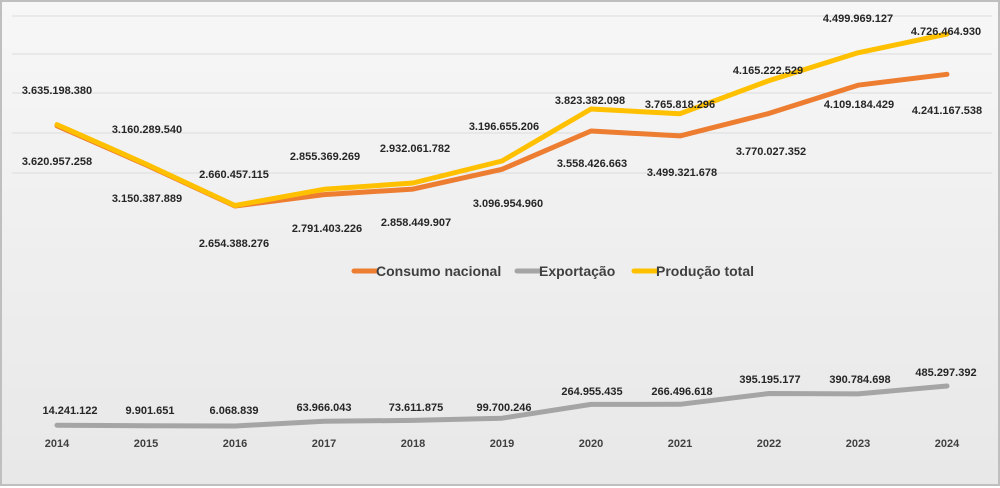 The image size is (1000, 488). What do you see at coordinates (323, 408) in the screenshot?
I see `data-label-exportacao: 63.966.043` at bounding box center [323, 408].